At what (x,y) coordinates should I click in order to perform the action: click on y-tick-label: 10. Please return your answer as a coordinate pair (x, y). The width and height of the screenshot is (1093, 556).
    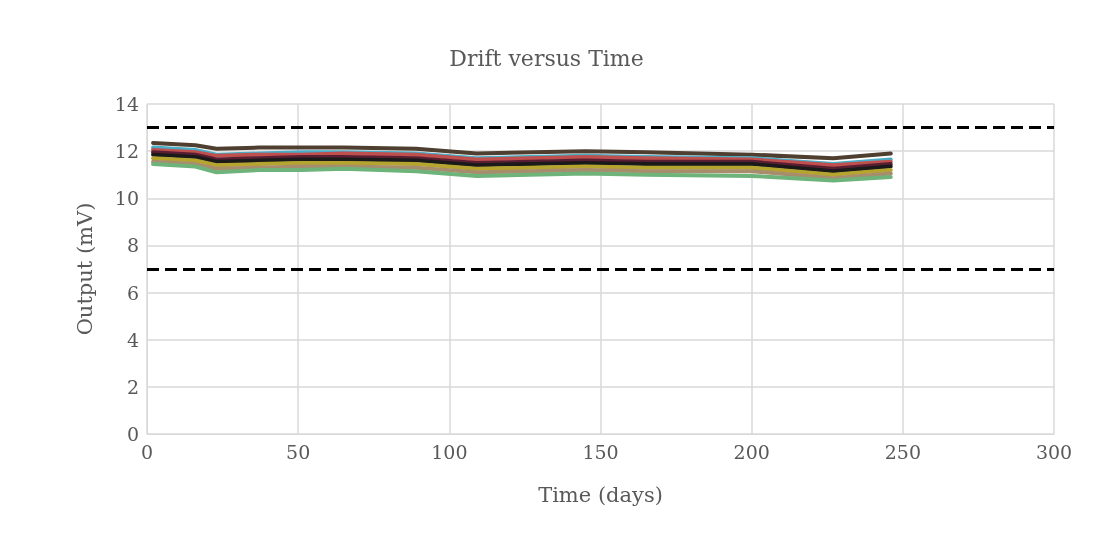
    Looking at the image, I should click on (126, 198).